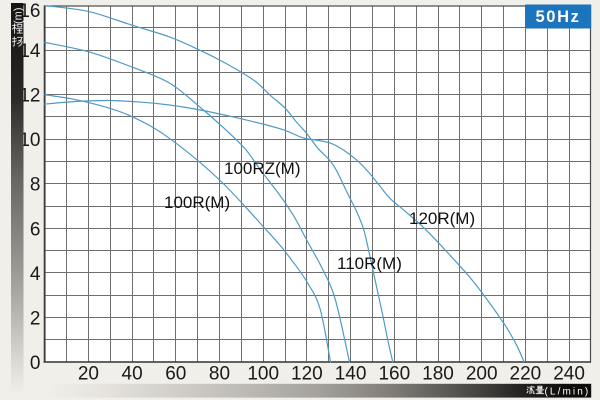 The width and height of the screenshot is (600, 400). Describe the element at coordinates (88, 374) in the screenshot. I see `svg-text: 20` at that location.